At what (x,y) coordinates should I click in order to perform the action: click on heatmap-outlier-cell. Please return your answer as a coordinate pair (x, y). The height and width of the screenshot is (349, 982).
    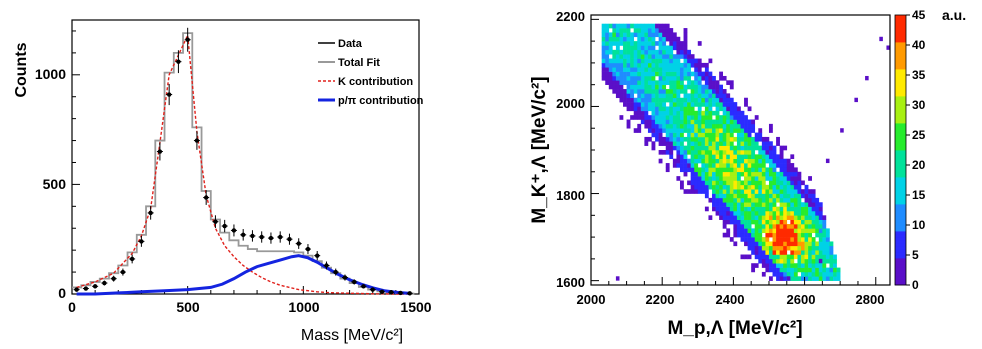
    Looking at the image, I should click on (617, 278).